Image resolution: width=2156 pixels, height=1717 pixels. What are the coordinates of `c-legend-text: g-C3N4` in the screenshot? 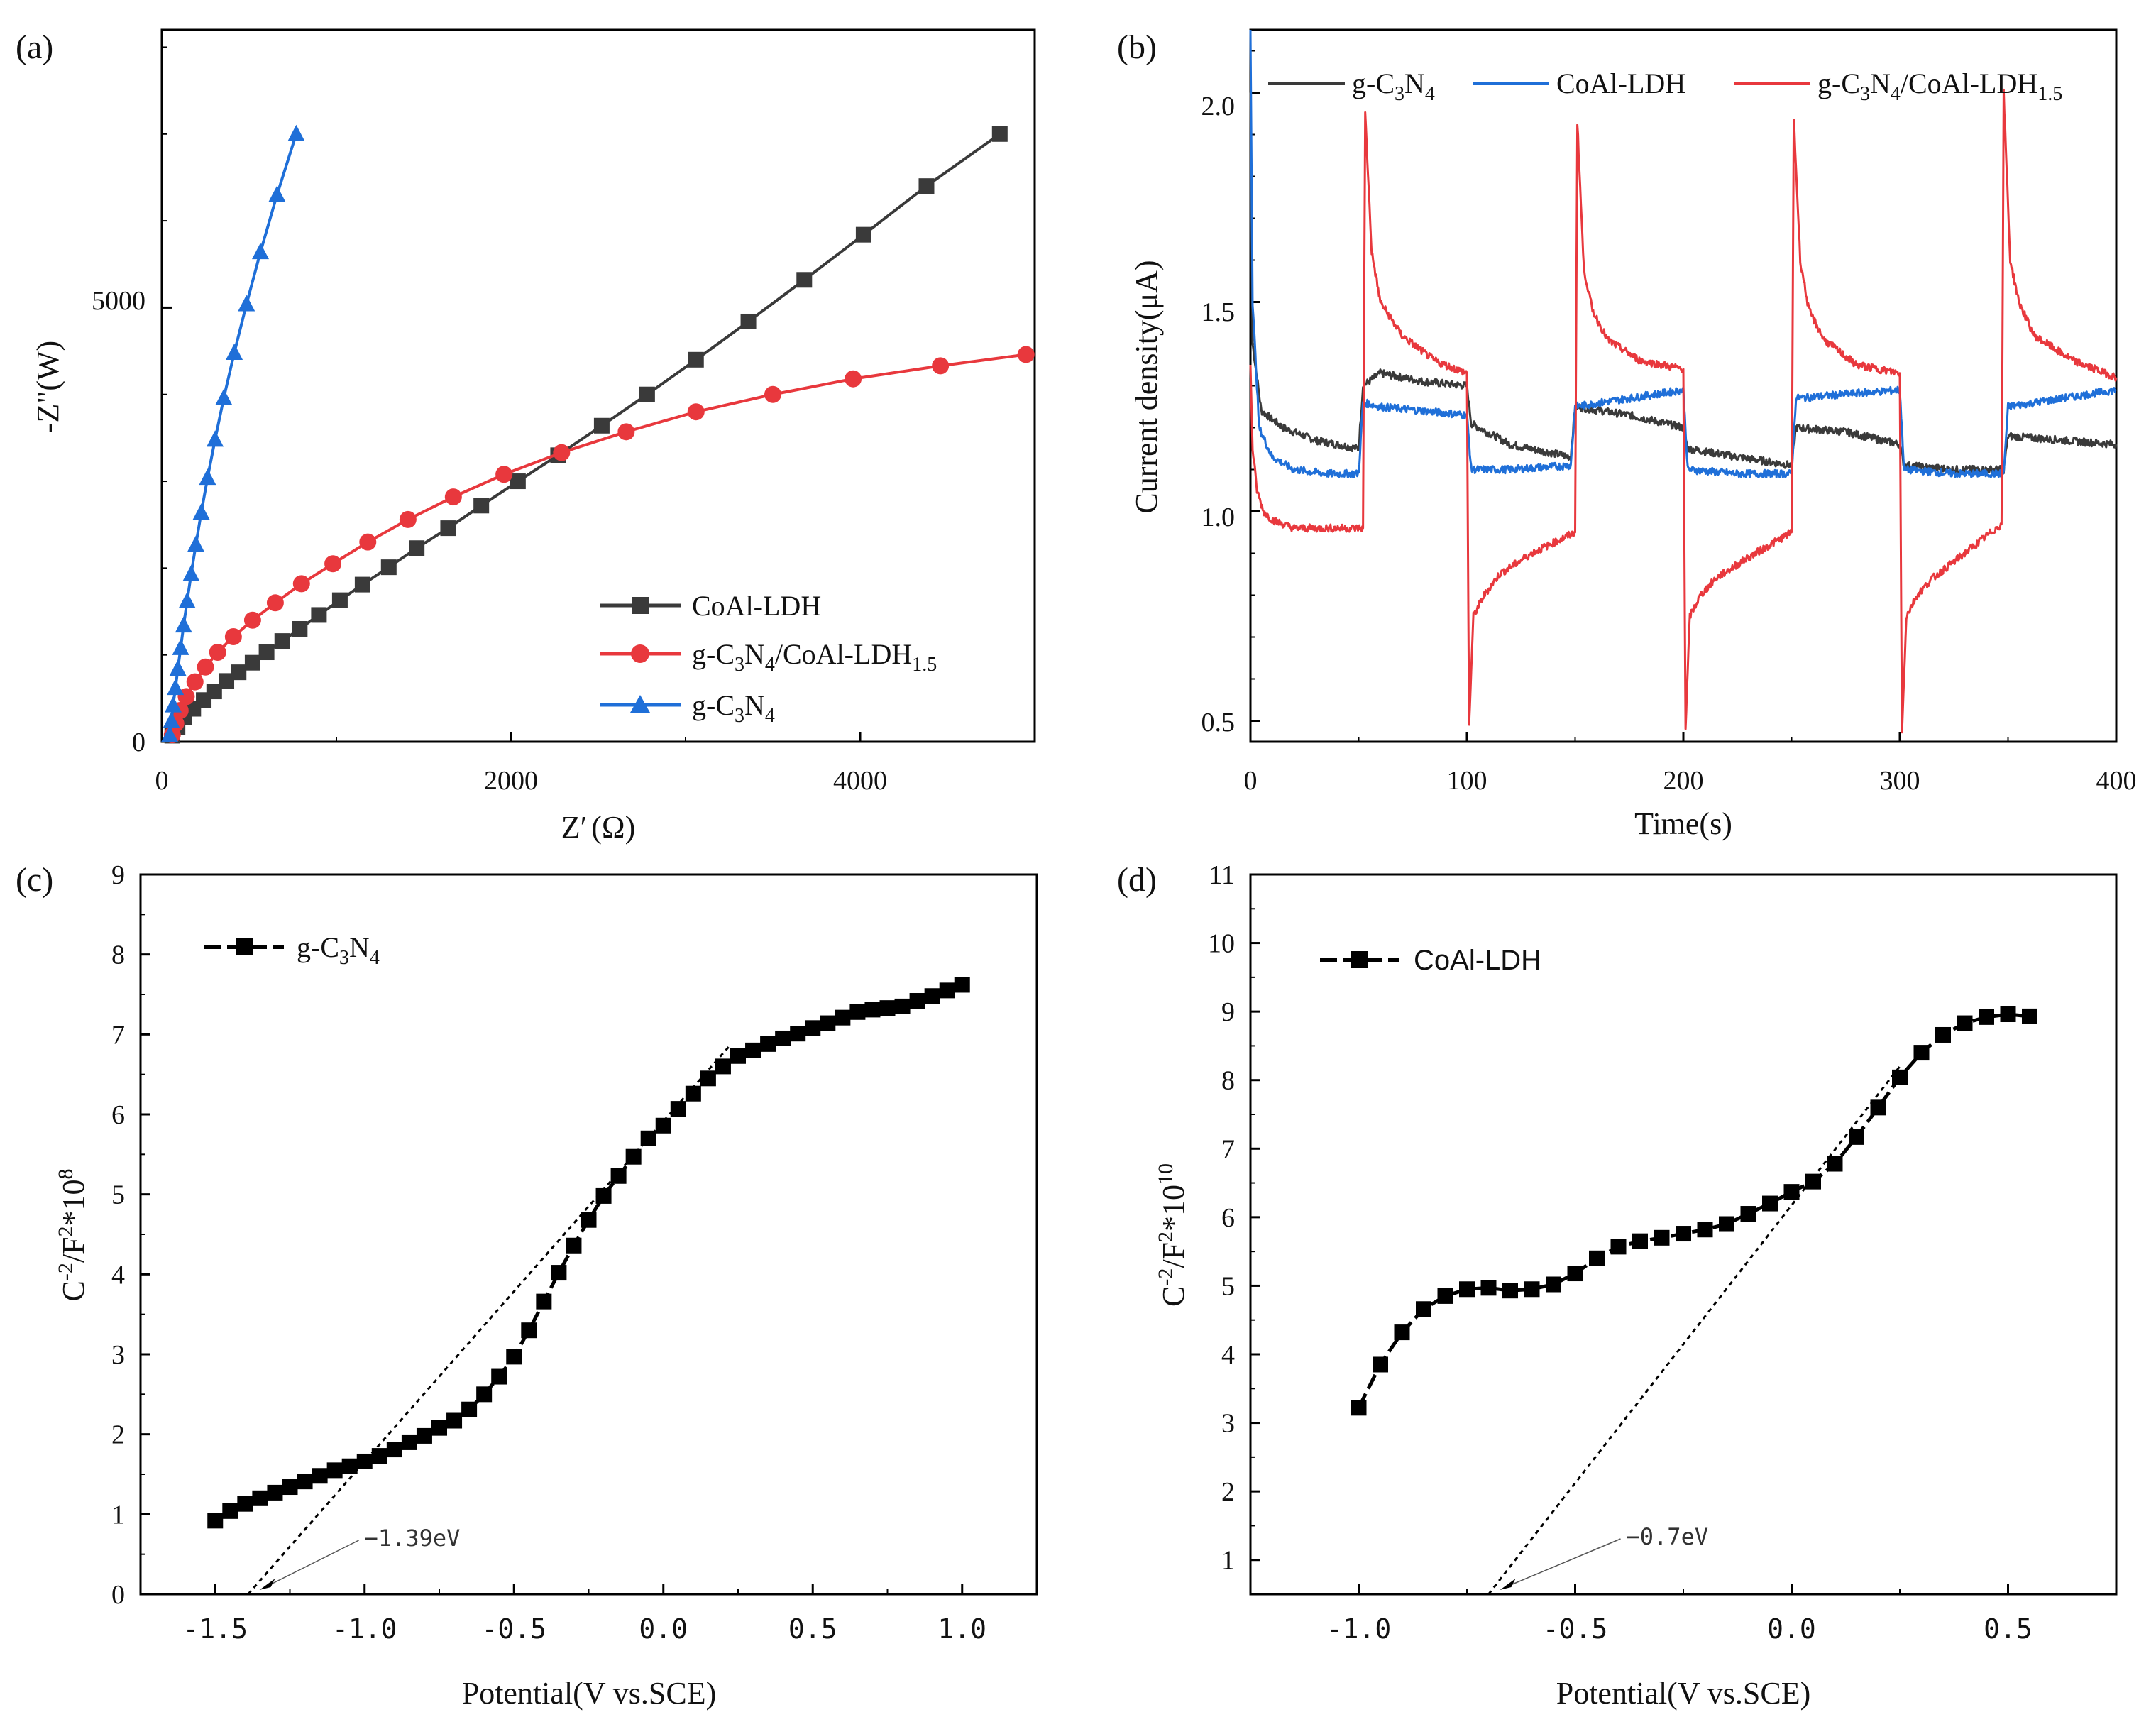 It's located at (339, 950).